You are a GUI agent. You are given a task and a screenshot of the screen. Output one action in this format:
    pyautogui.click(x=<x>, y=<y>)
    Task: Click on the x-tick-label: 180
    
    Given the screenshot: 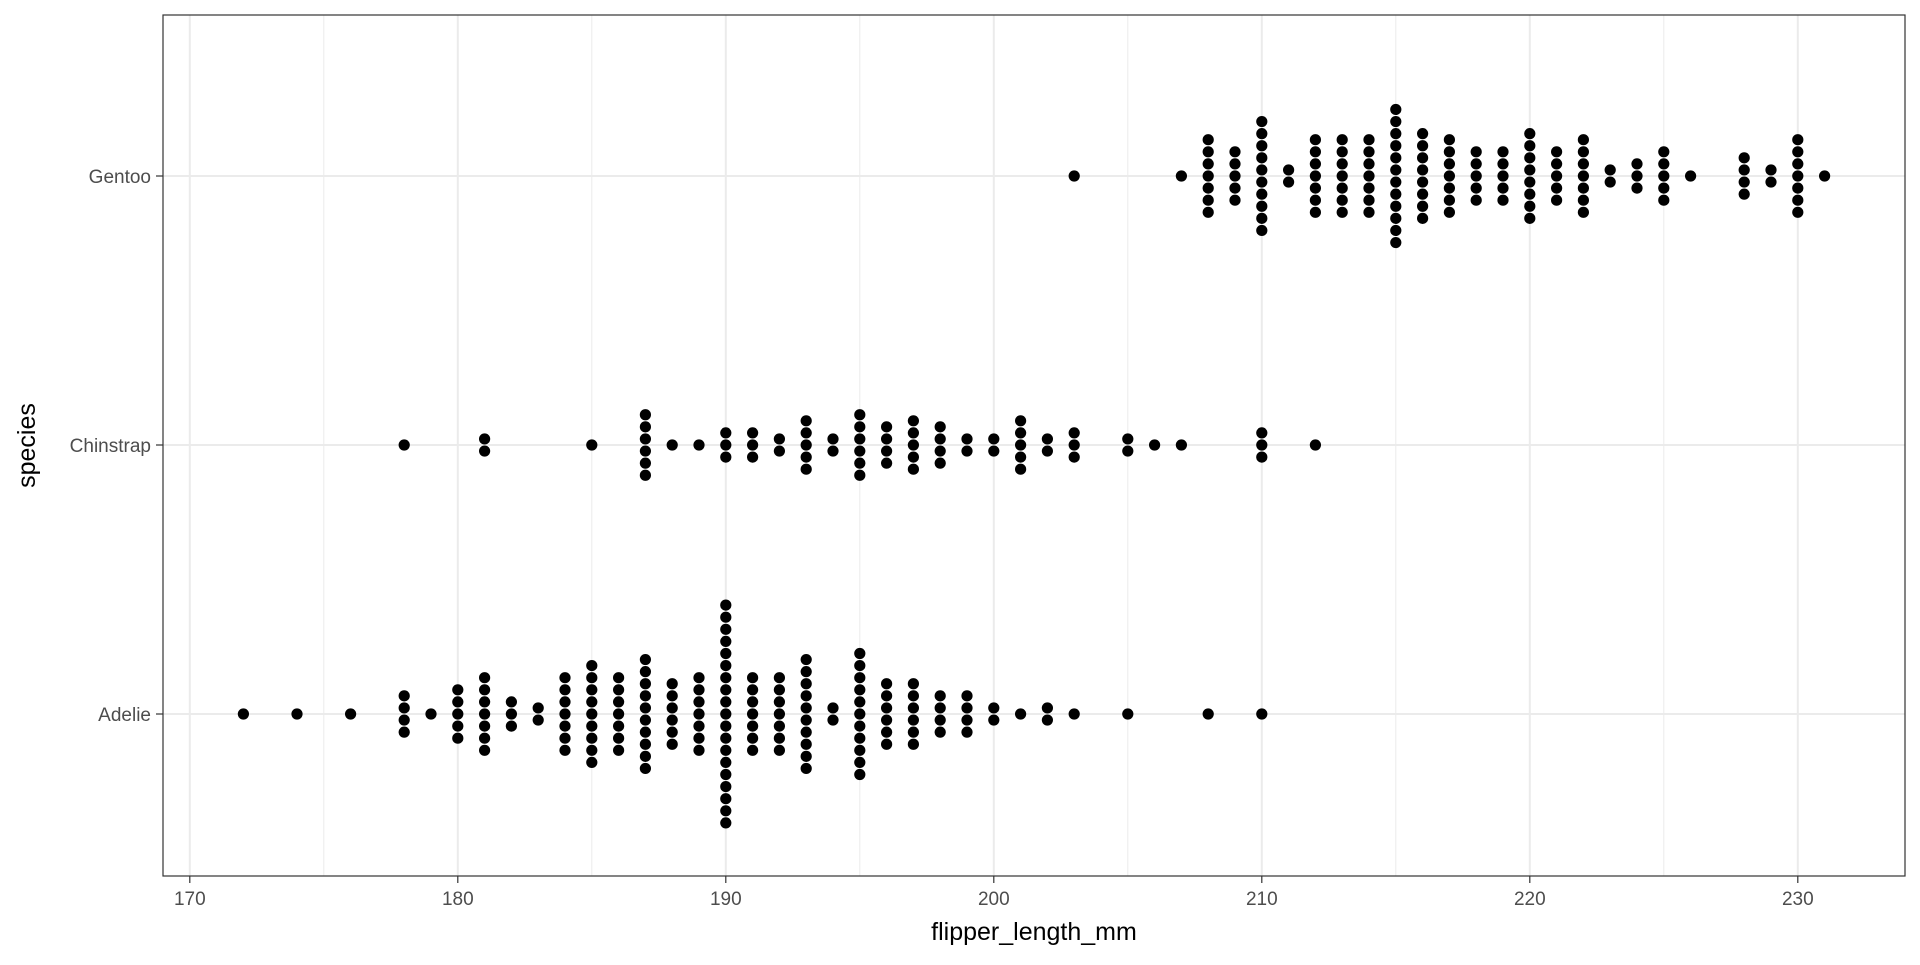 What is the action you would take?
    pyautogui.click(x=458, y=899)
    